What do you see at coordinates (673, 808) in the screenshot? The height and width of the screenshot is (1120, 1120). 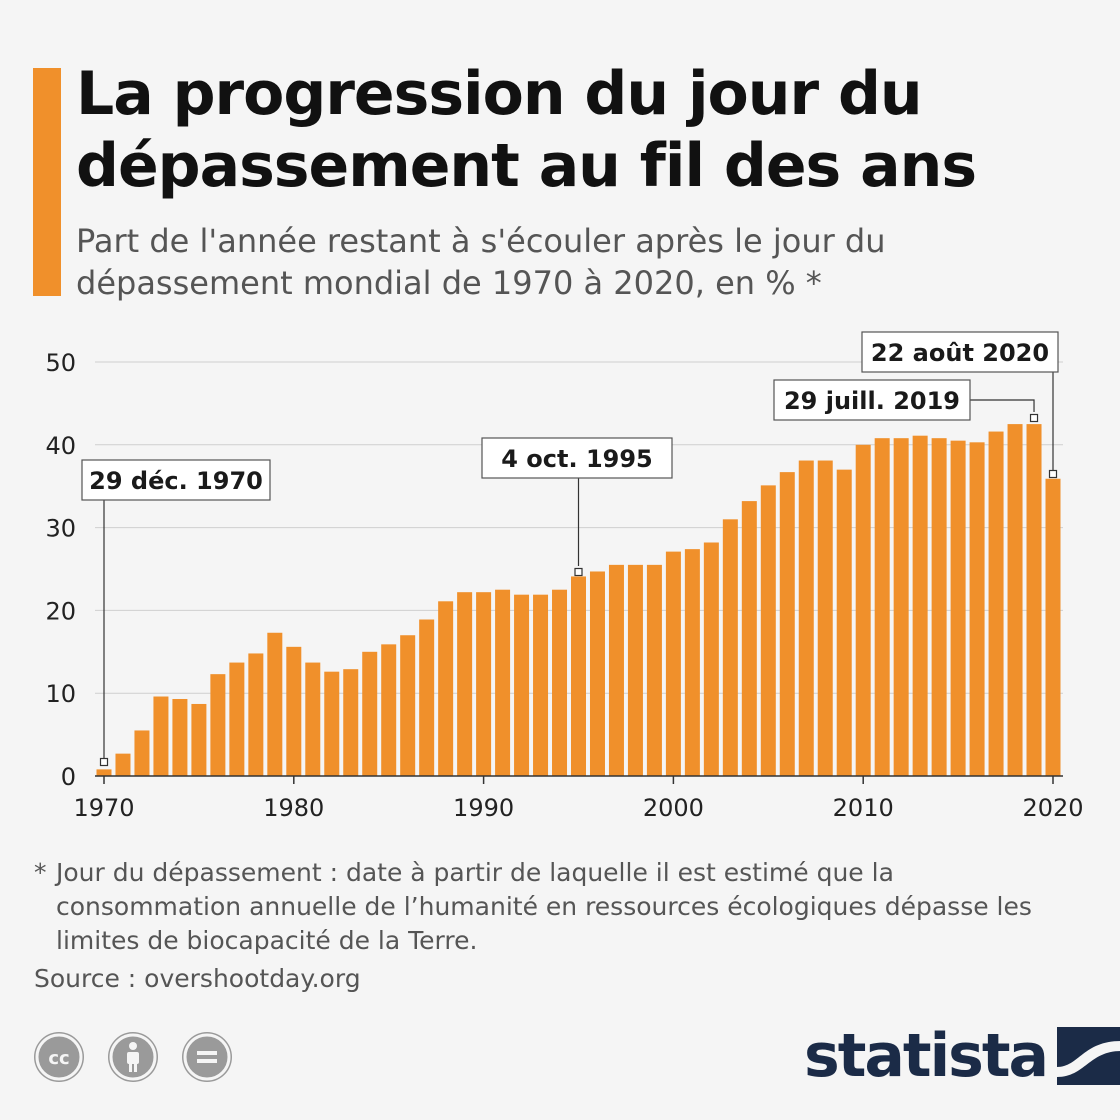 I see `x-tick-label: 2000` at bounding box center [673, 808].